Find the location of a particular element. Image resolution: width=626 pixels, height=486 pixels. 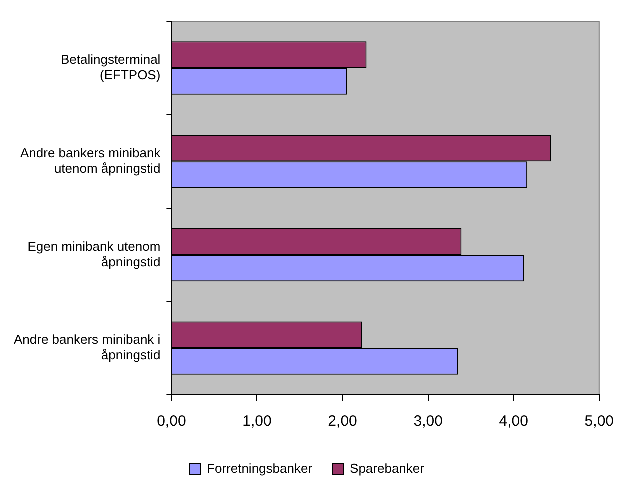

y-tick-label: Betalingsterminal (EFTPOS) is located at coordinates (110, 67).